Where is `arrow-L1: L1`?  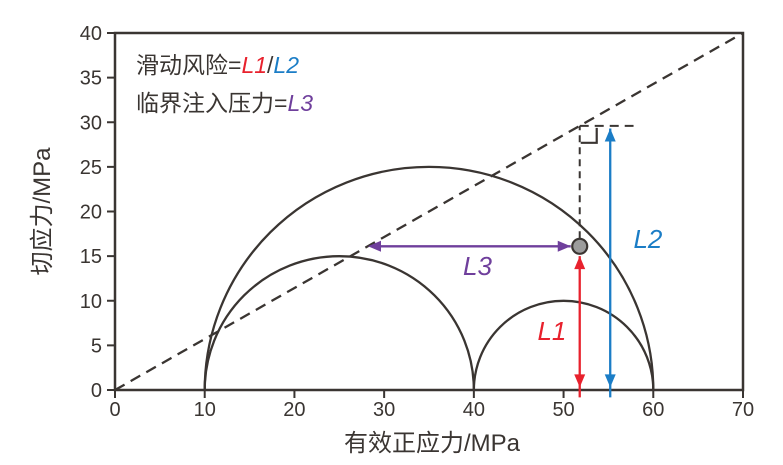
arrow-L1: L1 is located at coordinates (559, 327).